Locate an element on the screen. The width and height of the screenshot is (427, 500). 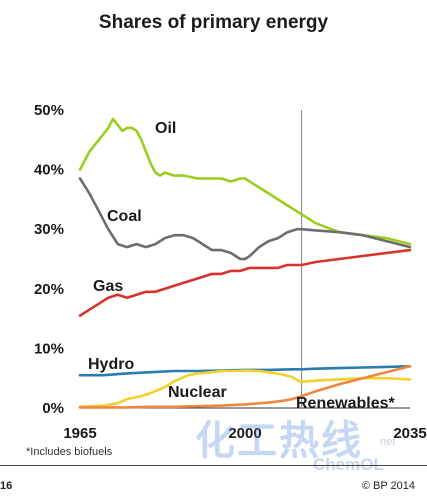
series-label-coal: Coal is located at coordinates (124, 216).